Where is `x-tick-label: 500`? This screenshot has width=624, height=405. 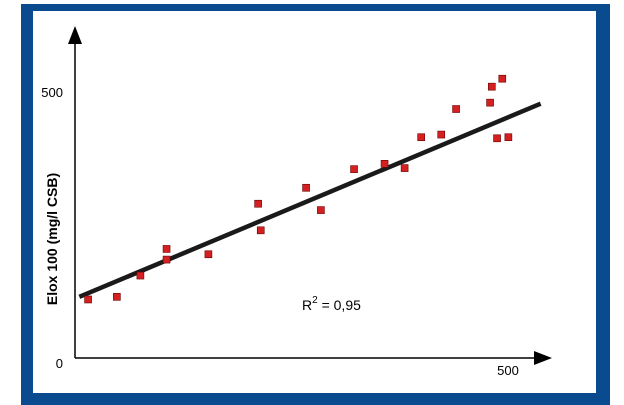
x-tick-label: 500 is located at coordinates (508, 370).